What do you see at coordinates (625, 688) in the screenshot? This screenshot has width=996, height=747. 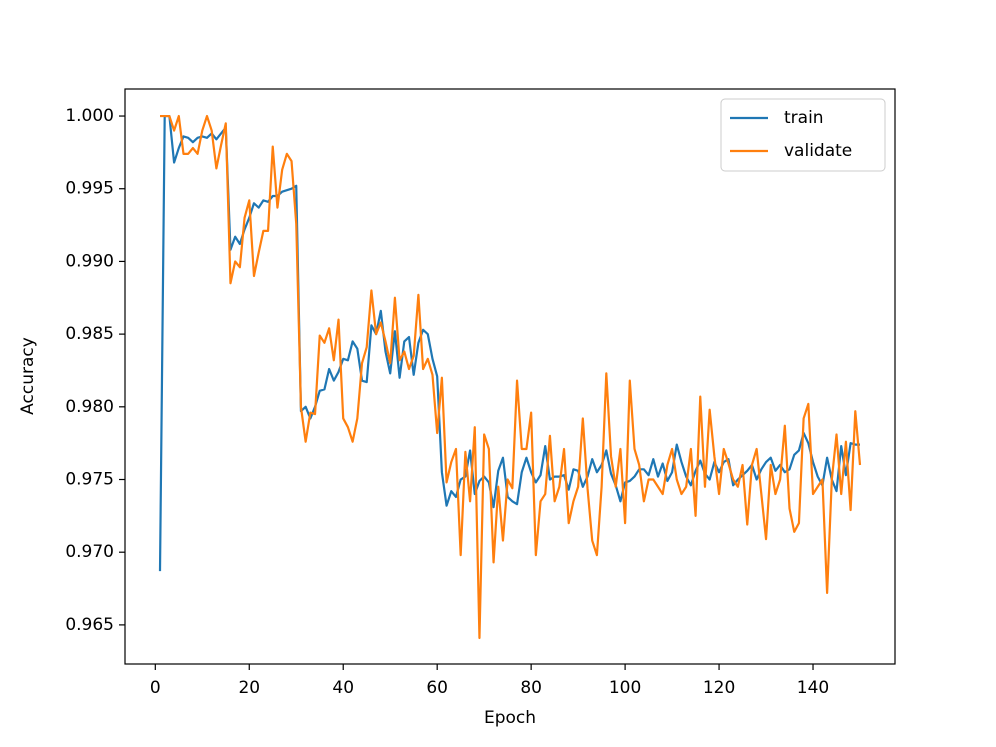 I see `x-tick-label: 100` at bounding box center [625, 688].